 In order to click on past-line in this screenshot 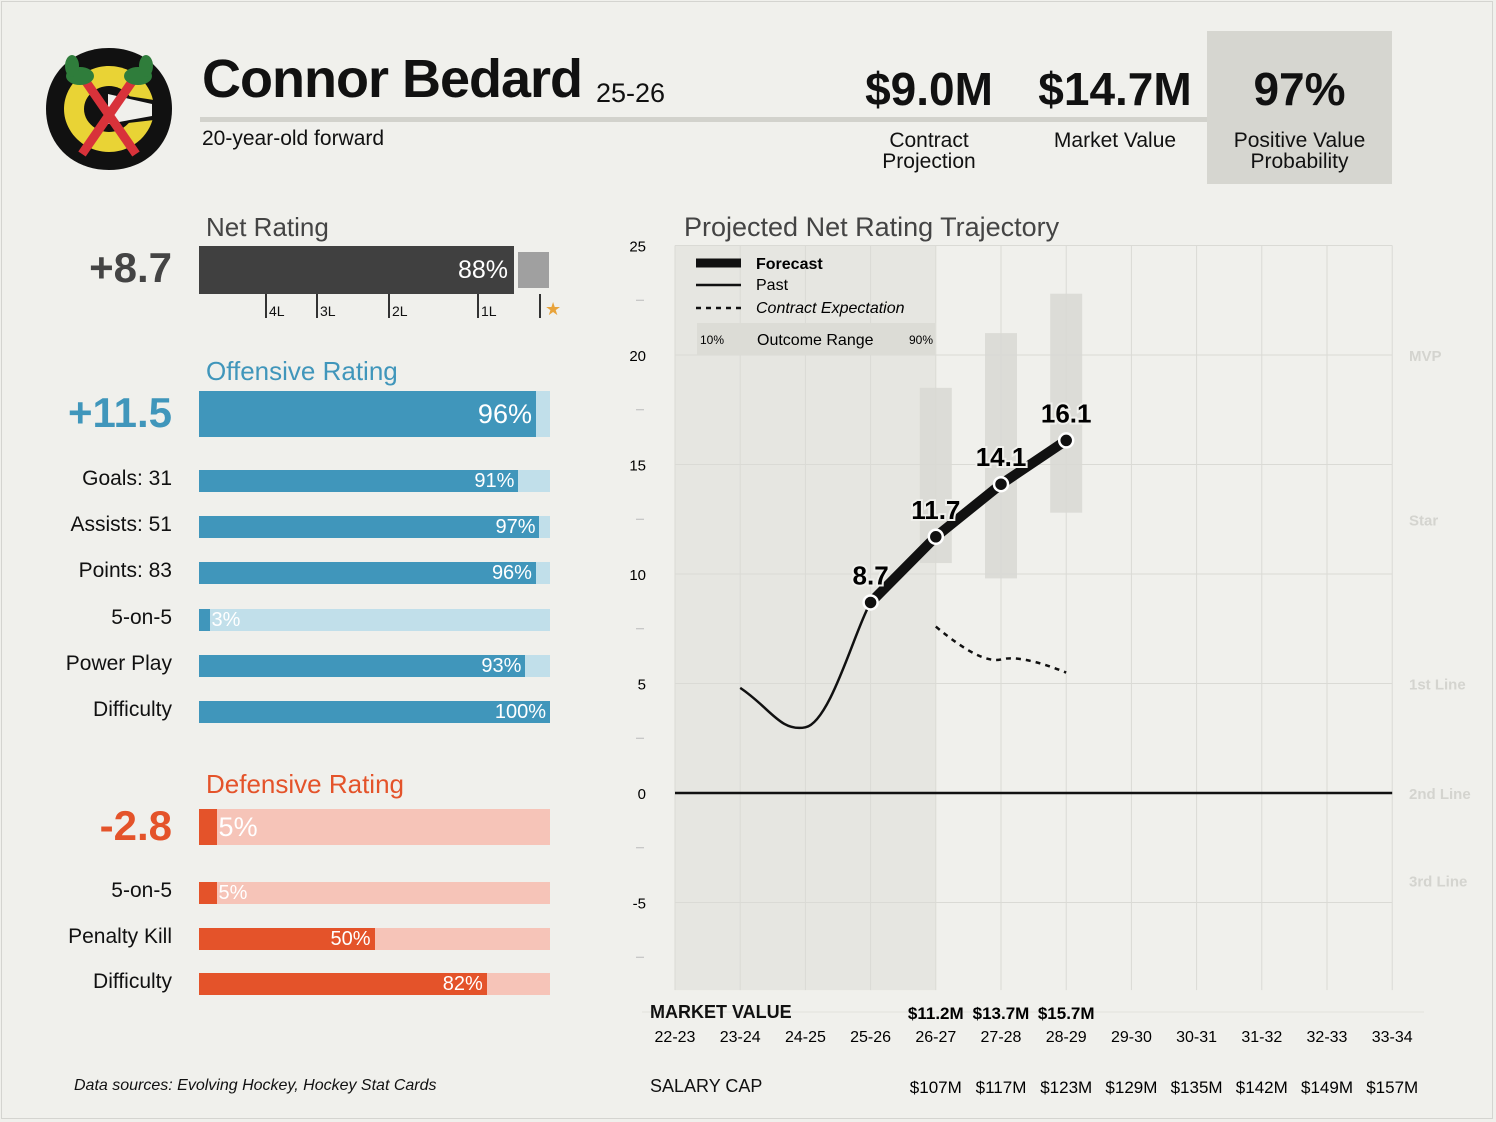, I will do `click(805, 665)`.